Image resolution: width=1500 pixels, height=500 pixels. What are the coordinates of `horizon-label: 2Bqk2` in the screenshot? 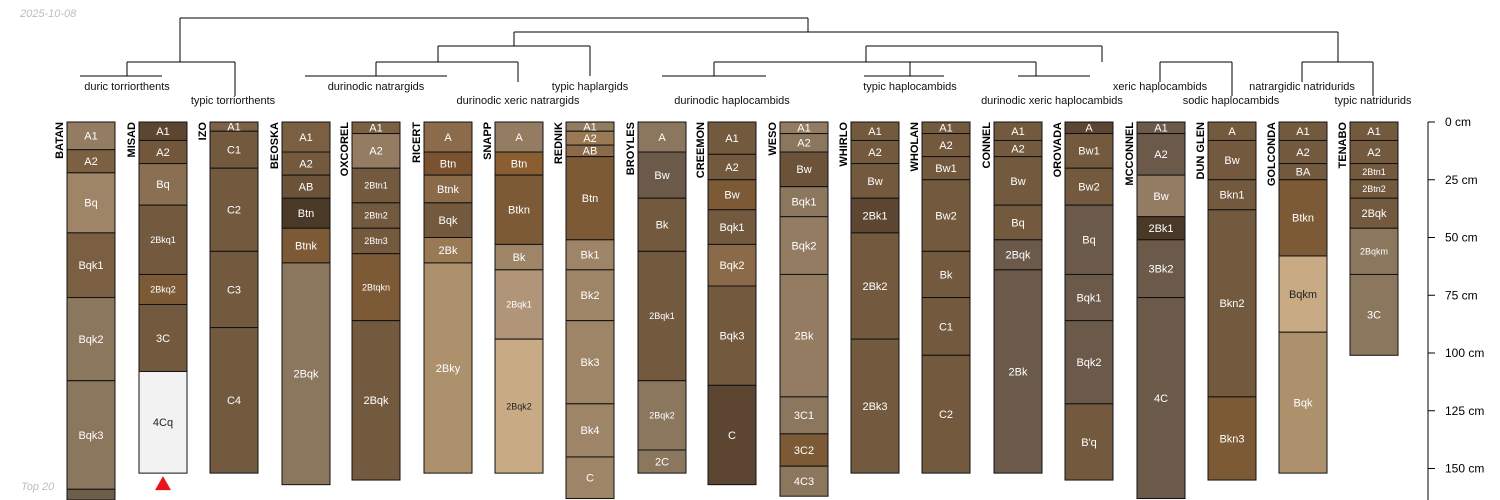 It's located at (519, 406).